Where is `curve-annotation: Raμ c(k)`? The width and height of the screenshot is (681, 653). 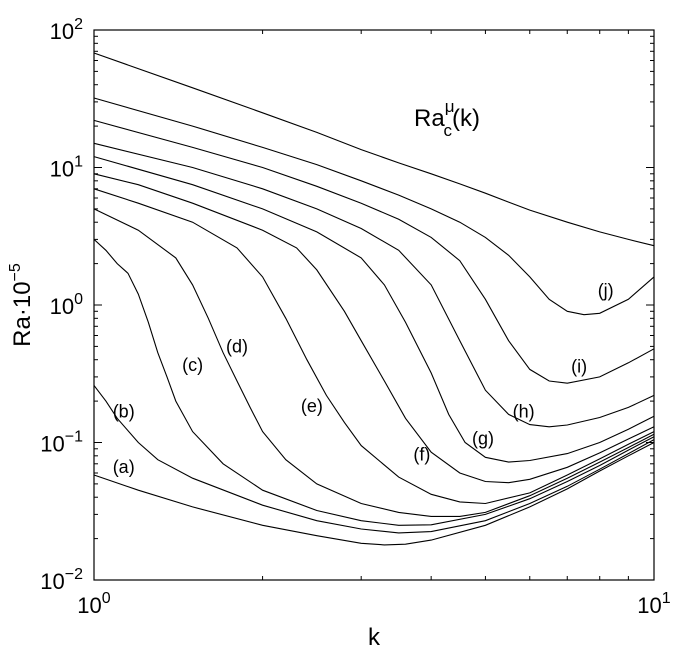 curve-annotation: Raμ c(k) is located at coordinates (447, 118).